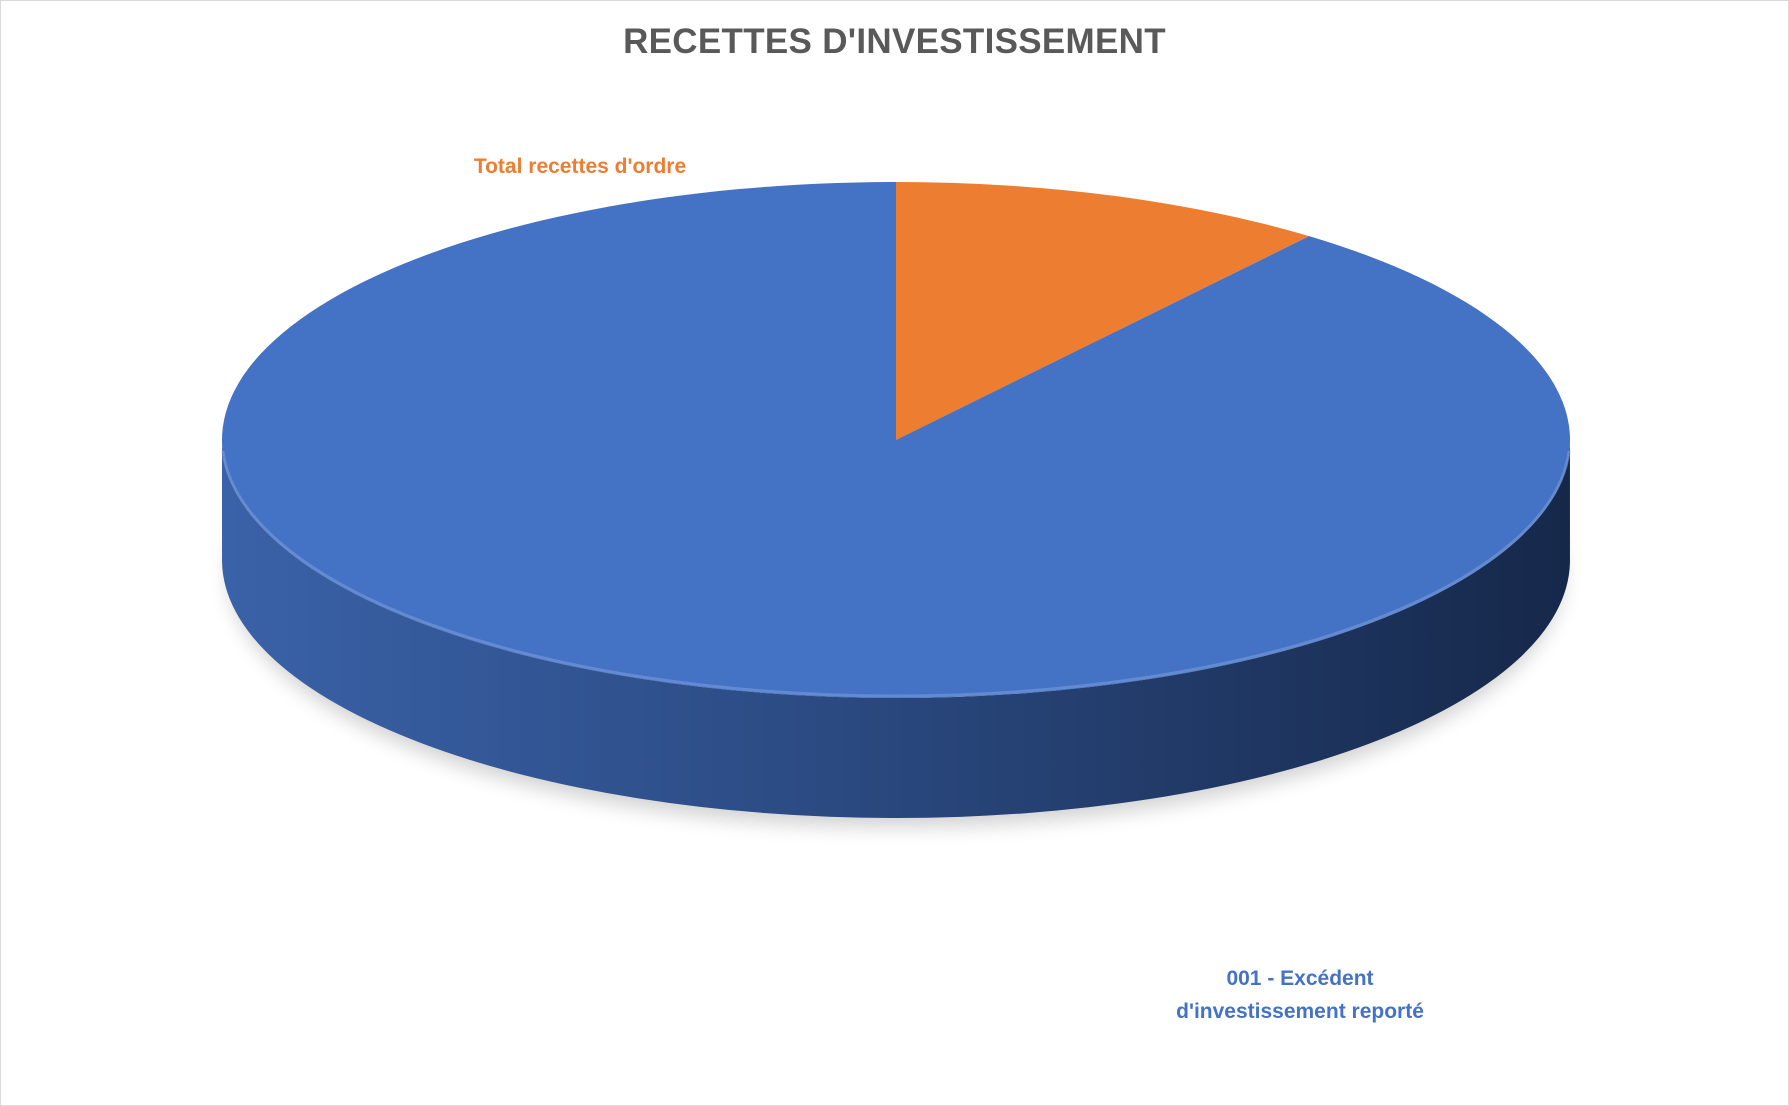 This screenshot has height=1106, width=1789. Describe the element at coordinates (1300, 1011) in the screenshot. I see `slice-label-line: d'investissement reporté` at that location.